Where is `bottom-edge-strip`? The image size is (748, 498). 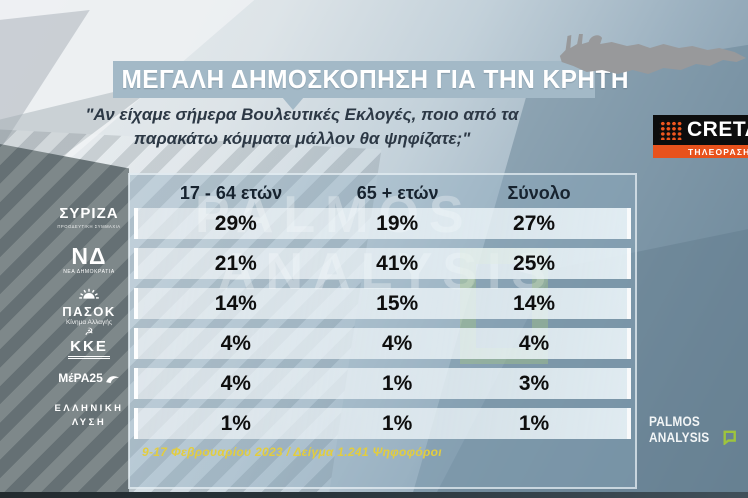 bottom-edge-strip is located at coordinates (374, 495).